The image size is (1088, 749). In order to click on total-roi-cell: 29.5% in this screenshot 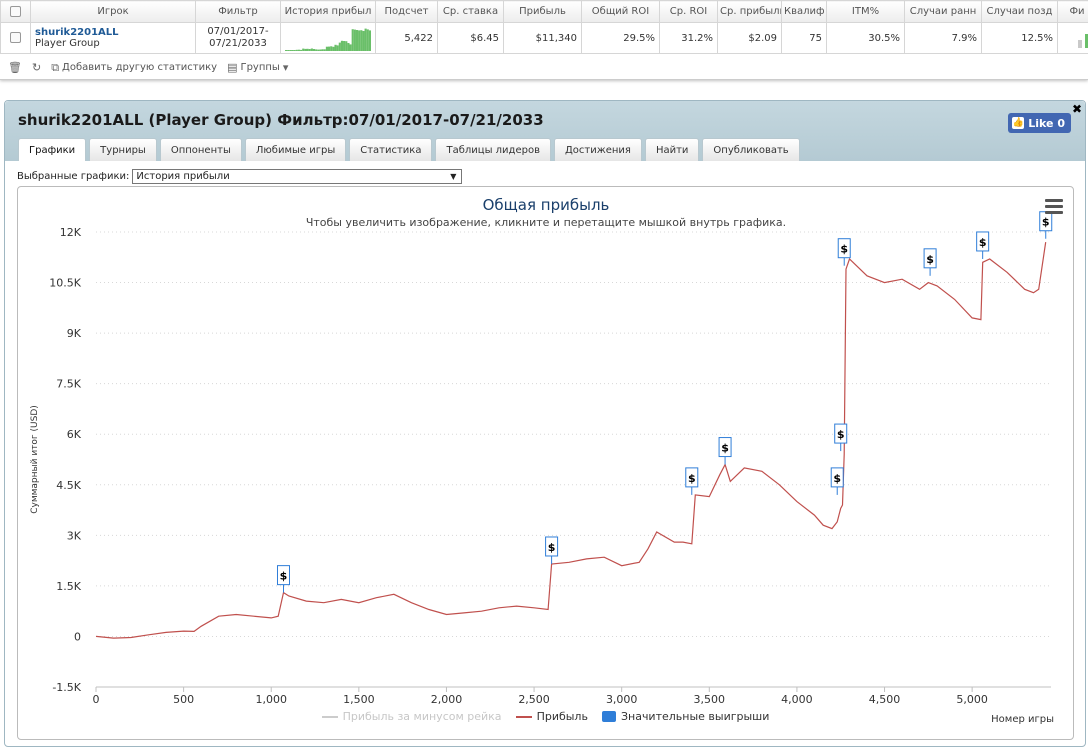, I will do `click(620, 38)`.